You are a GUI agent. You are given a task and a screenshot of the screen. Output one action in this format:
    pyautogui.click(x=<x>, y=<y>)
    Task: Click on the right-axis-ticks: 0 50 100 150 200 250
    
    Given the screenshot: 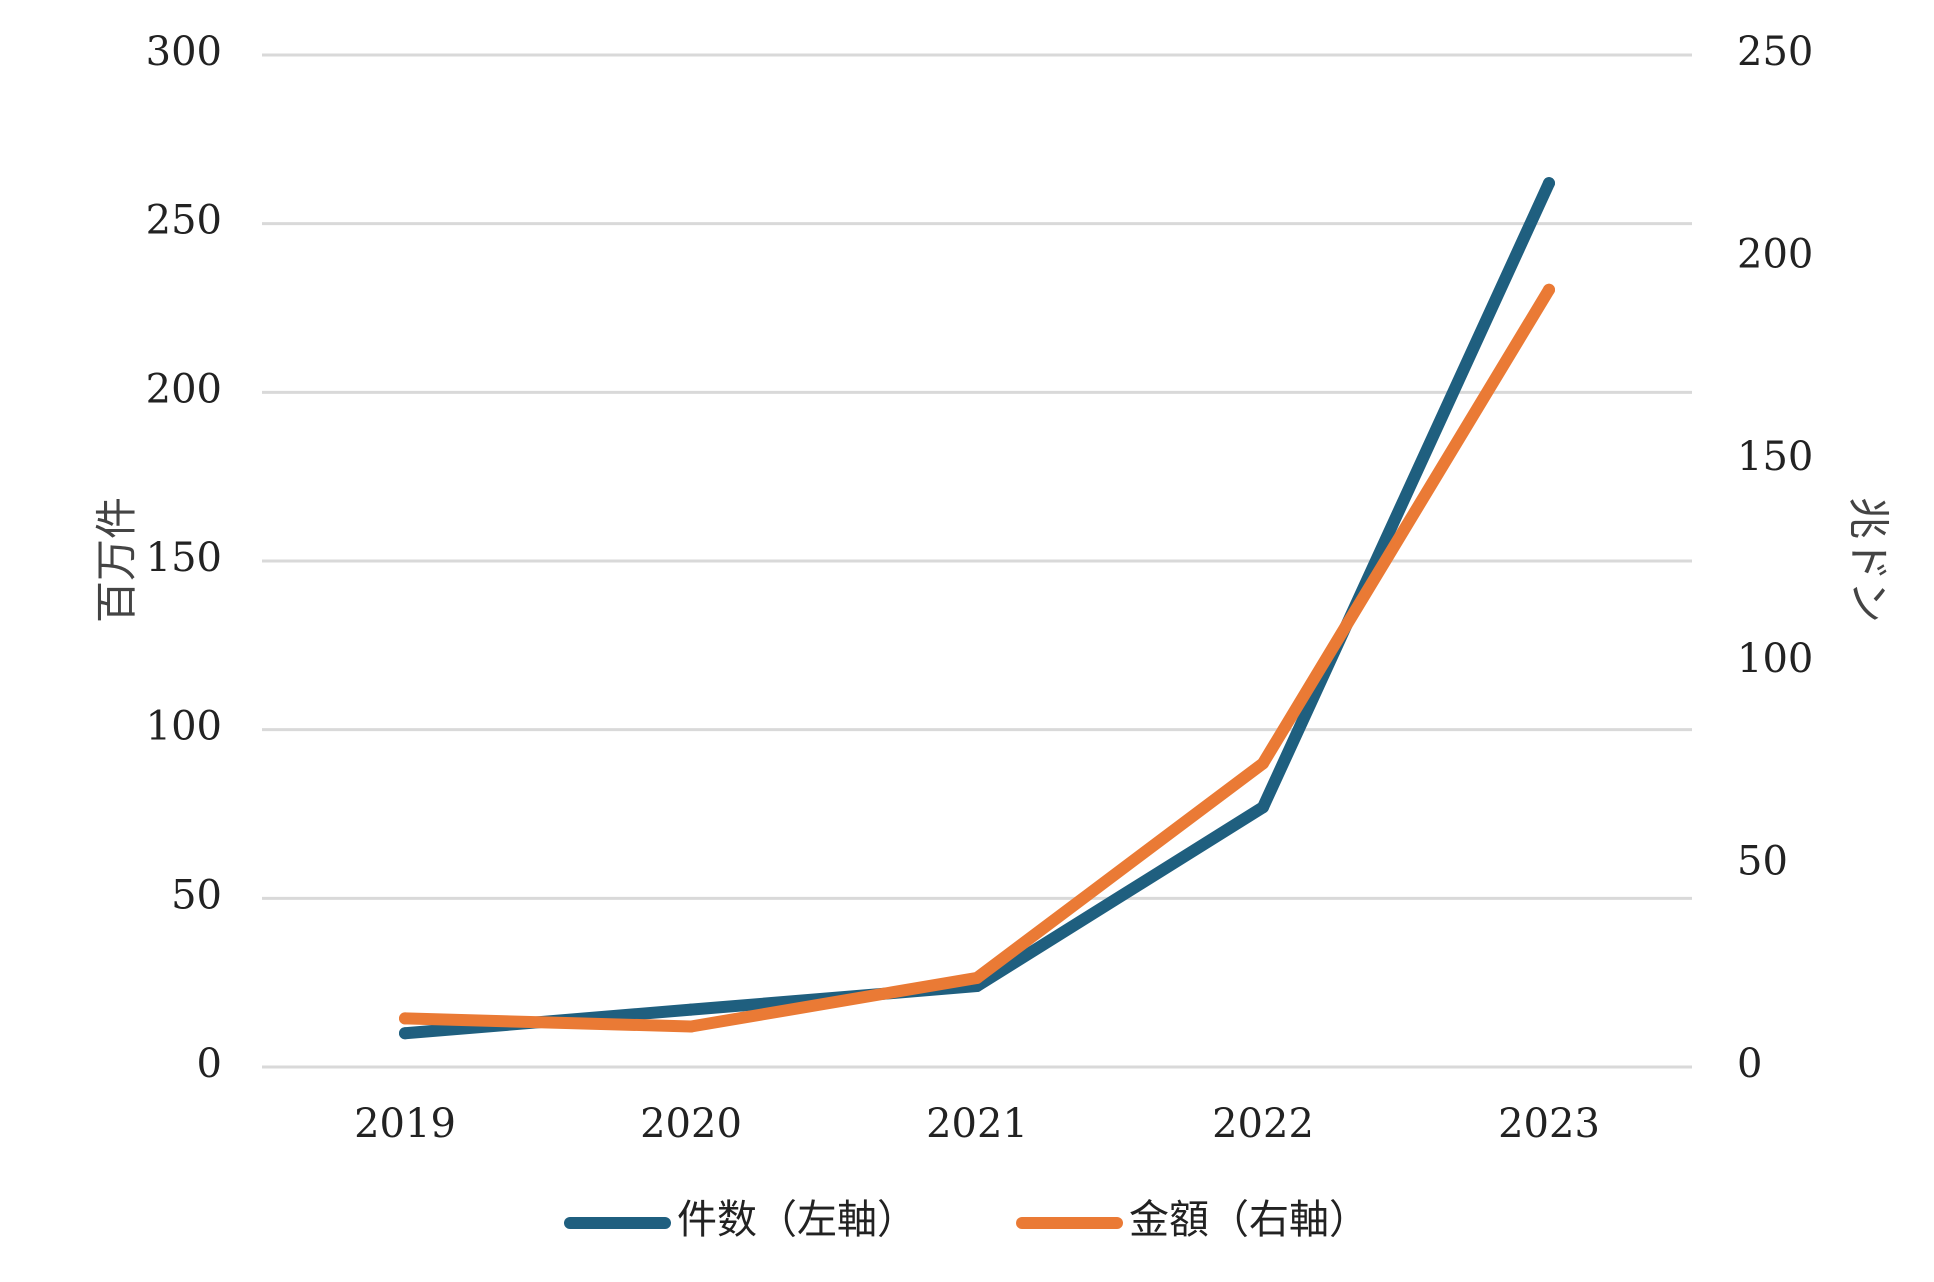 What is the action you would take?
    pyautogui.click(x=1775, y=558)
    